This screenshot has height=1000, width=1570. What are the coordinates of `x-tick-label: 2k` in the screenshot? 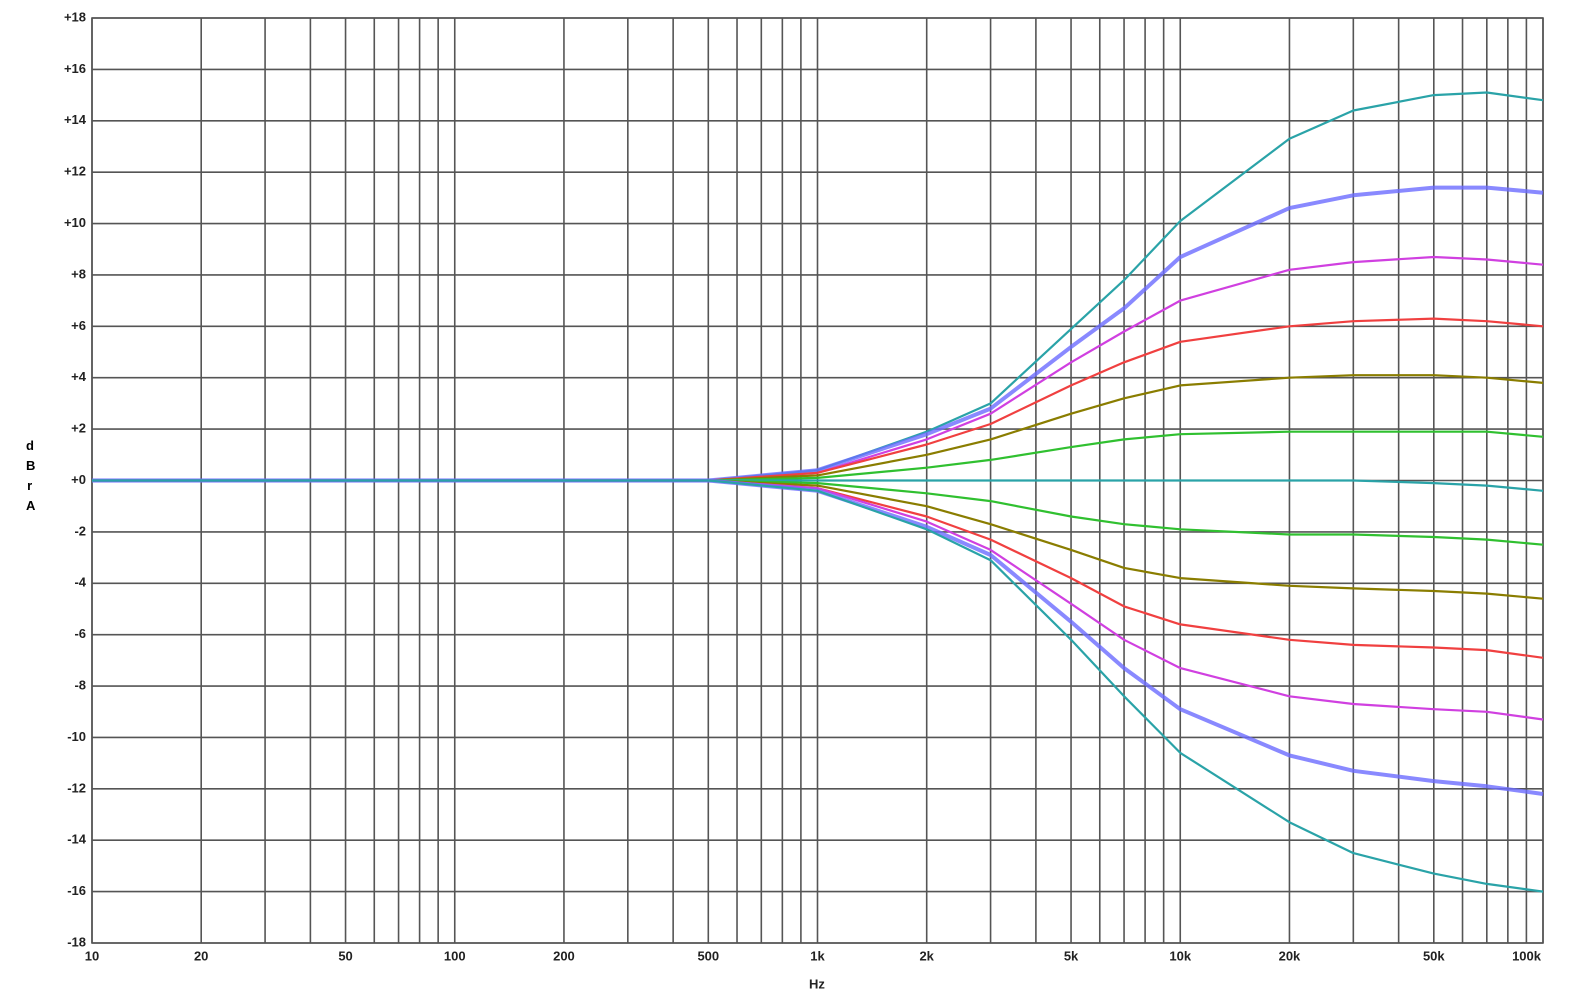 It's located at (926, 955).